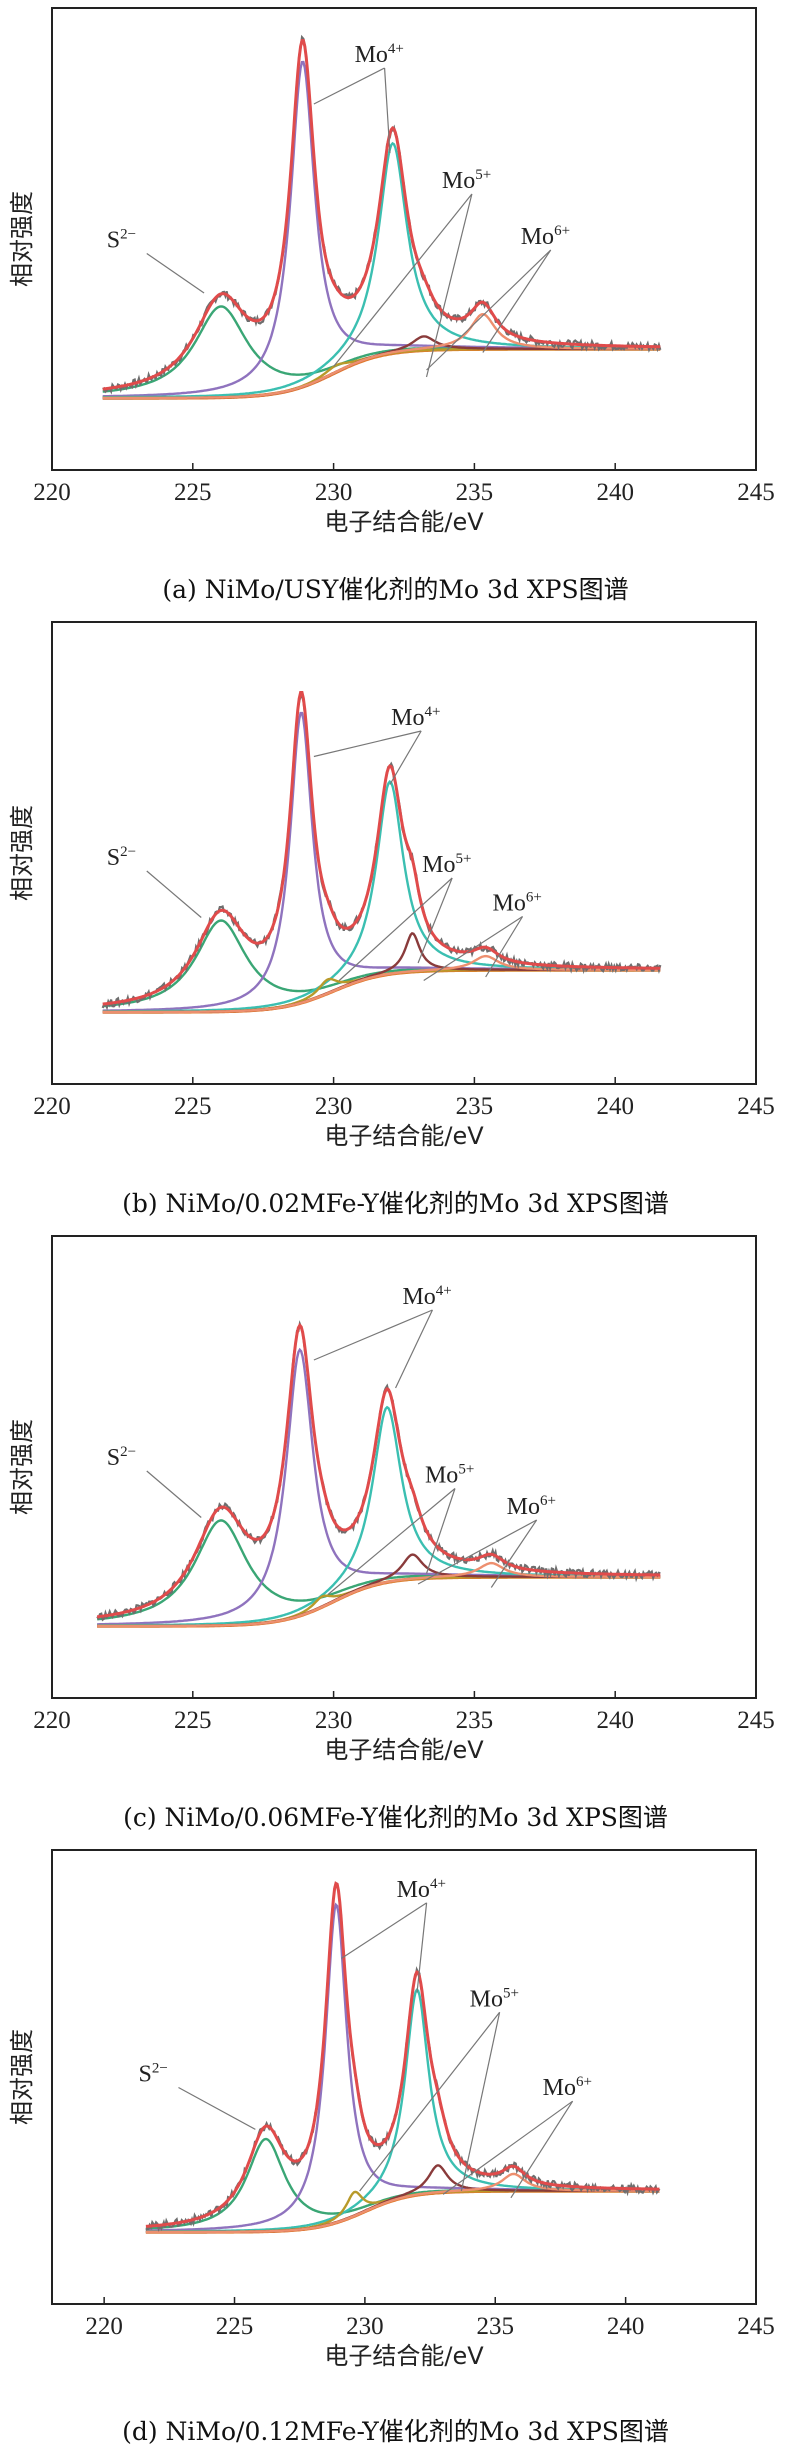 Image resolution: width=791 pixels, height=2458 pixels. I want to click on annotation-label-c-3: Mo6+, so click(531, 1506).